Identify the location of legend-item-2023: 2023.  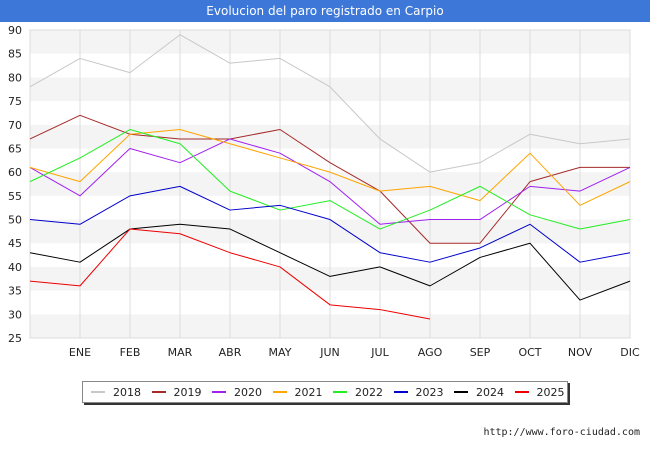
(418, 392).